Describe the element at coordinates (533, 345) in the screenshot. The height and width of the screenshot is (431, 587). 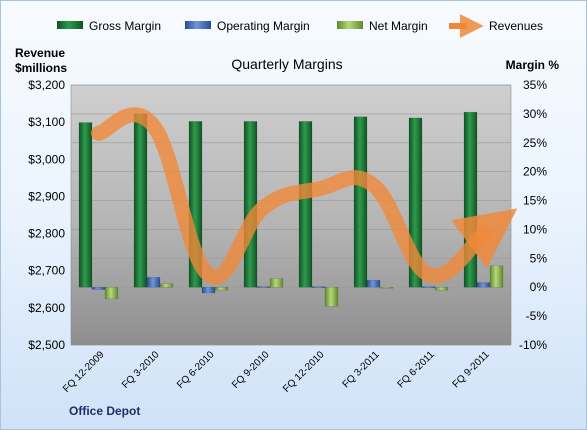
I see `right-tick-label: -10%` at that location.